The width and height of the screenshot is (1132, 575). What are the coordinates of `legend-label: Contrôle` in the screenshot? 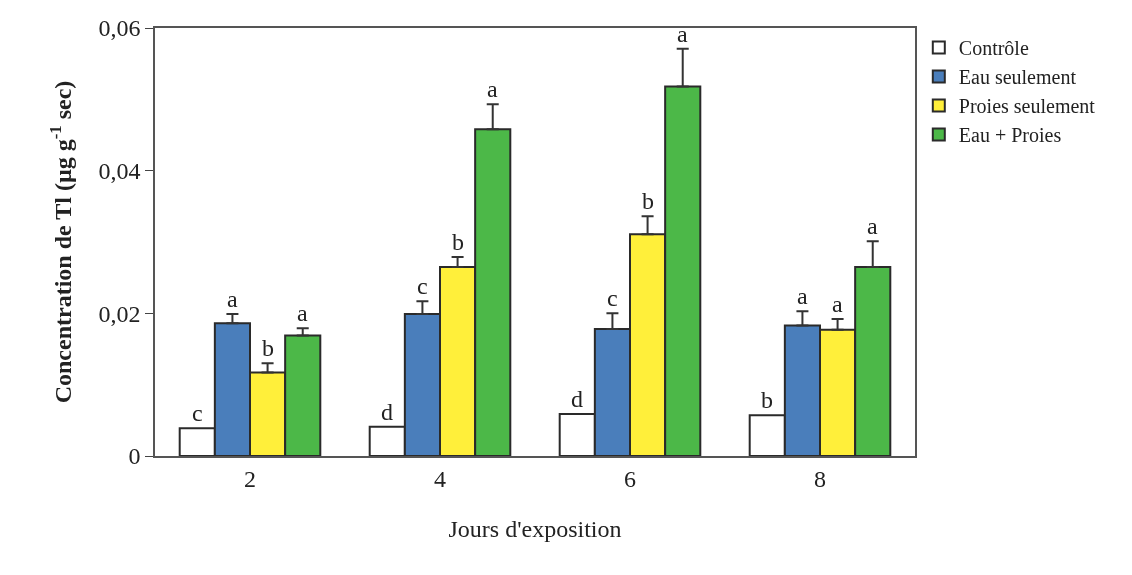 It's located at (993, 48).